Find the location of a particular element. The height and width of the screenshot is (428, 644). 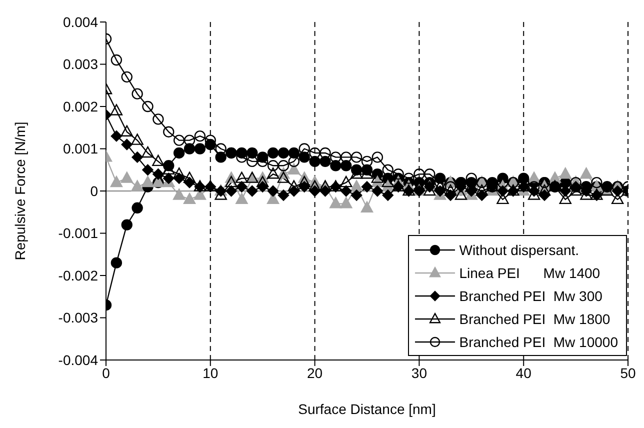

y-tick-label: -0.001 is located at coordinates (78, 233).